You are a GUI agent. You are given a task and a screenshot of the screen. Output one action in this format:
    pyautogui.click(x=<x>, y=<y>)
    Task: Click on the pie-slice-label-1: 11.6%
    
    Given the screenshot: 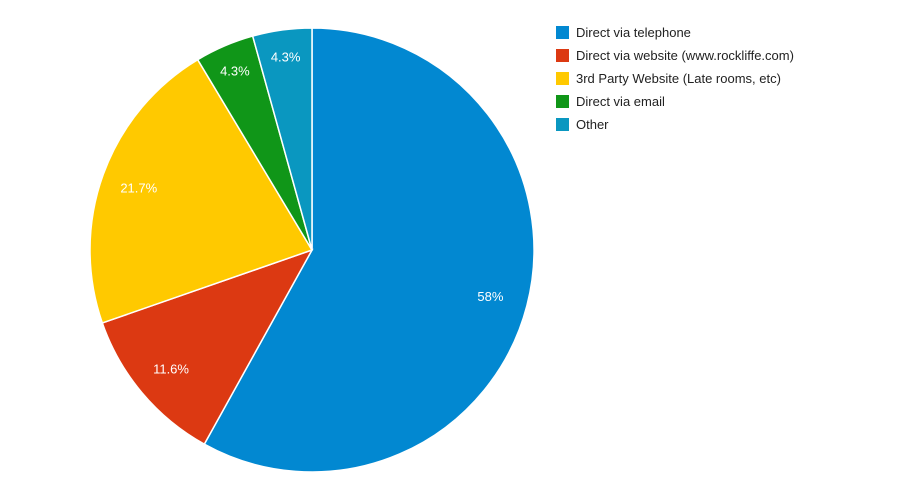 What is the action you would take?
    pyautogui.click(x=171, y=369)
    